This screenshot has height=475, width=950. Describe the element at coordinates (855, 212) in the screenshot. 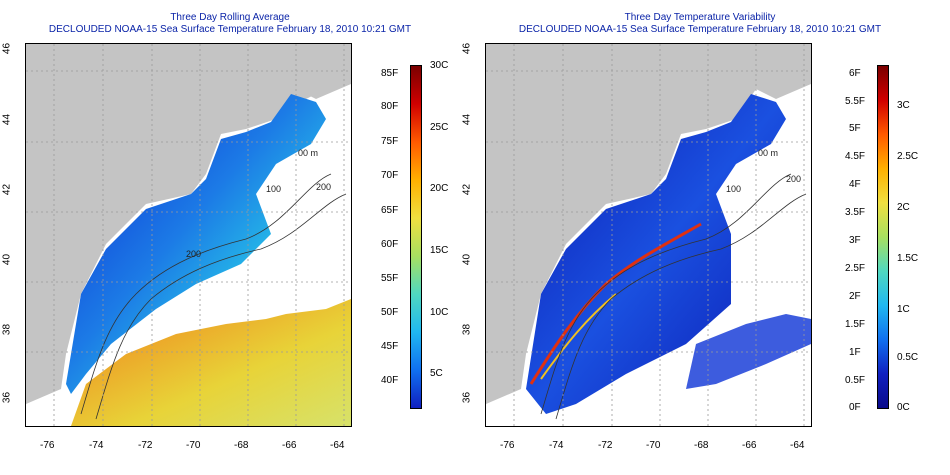

I see `colorbar-f-label: 3.5F` at that location.